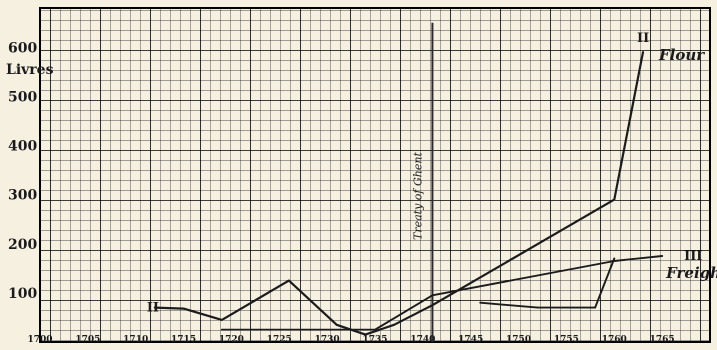  Describe the element at coordinates (22, 294) in the screenshot. I see `y-tick-label-100: 100` at that location.